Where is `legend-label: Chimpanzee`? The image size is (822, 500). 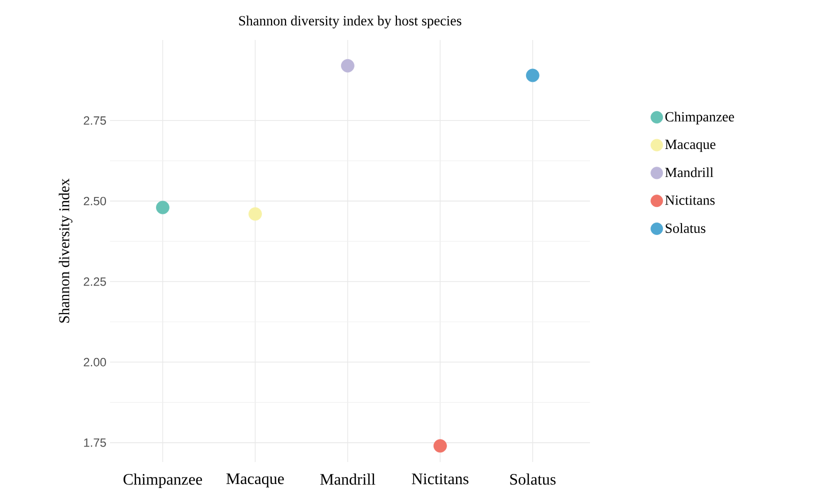
legend-label: Chimpanzee is located at coordinates (699, 118).